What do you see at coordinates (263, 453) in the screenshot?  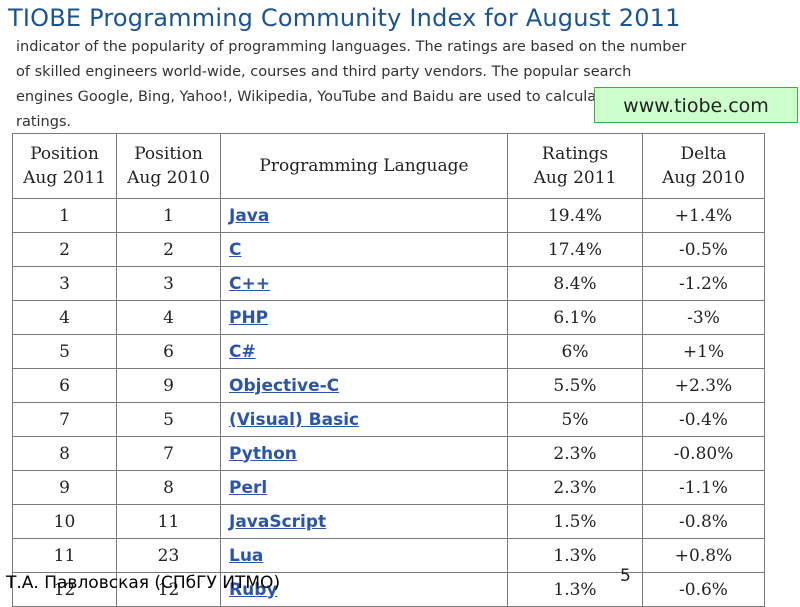 I see `language-link: Python` at bounding box center [263, 453].